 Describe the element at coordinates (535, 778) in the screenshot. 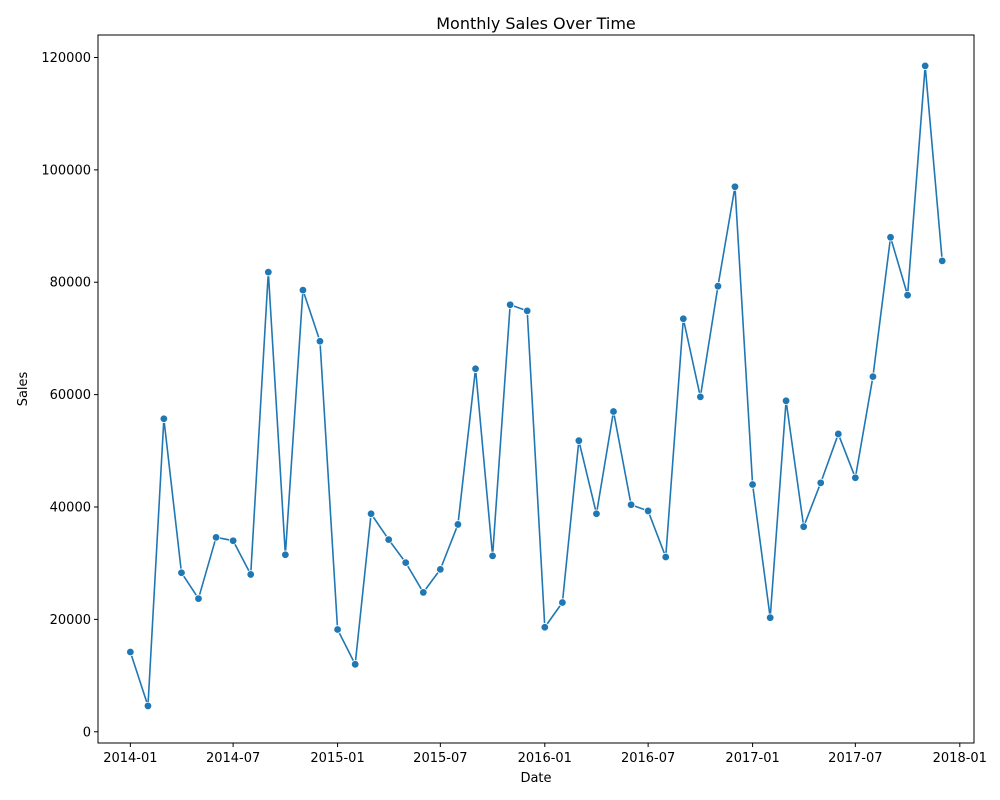

I see `x-axis-label: Date` at that location.